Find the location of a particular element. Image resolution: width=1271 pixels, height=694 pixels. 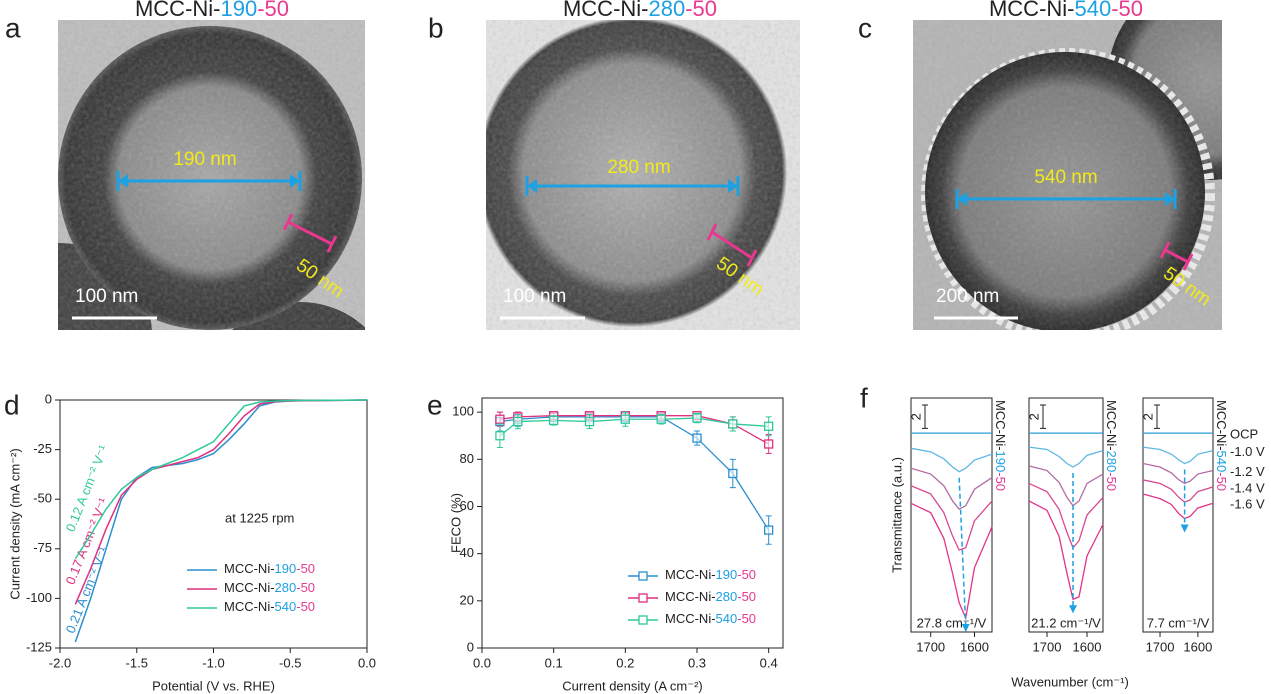

y-tick-label: -100 is located at coordinates (39, 597).